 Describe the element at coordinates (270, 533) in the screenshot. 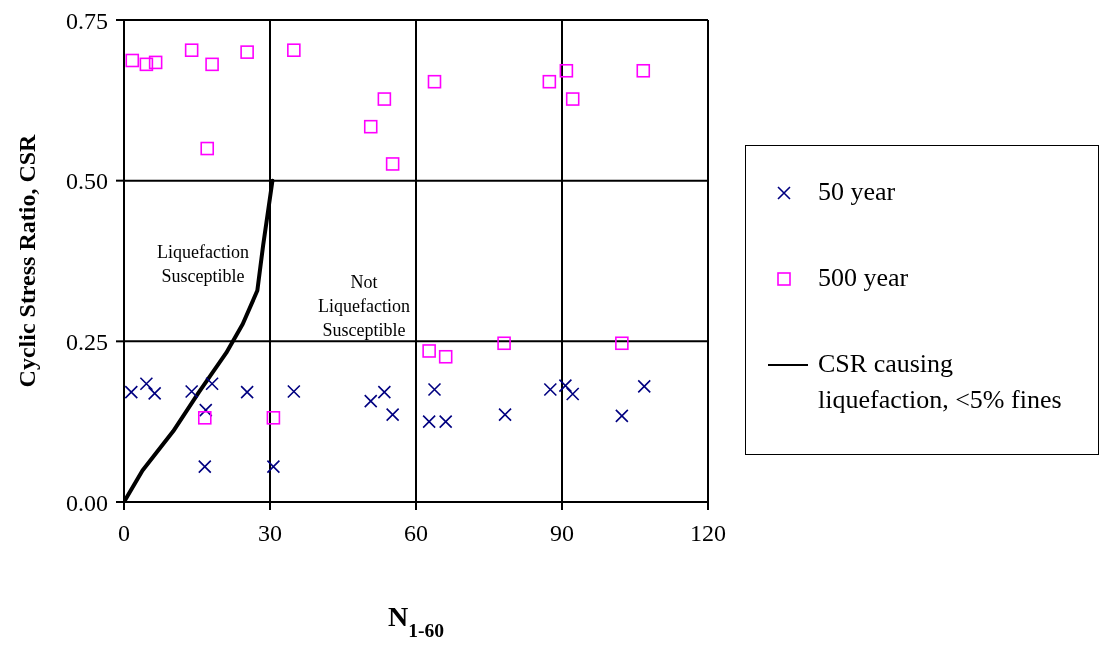

I see `x-tick-label: 30` at that location.